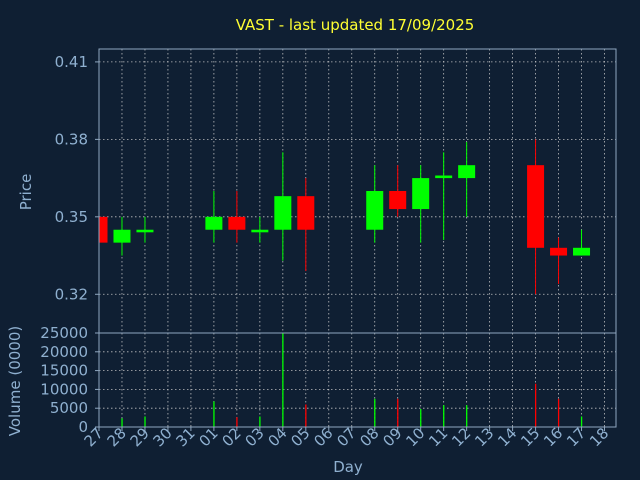  I want to click on price-tick-label: 0.38, so click(71, 139).